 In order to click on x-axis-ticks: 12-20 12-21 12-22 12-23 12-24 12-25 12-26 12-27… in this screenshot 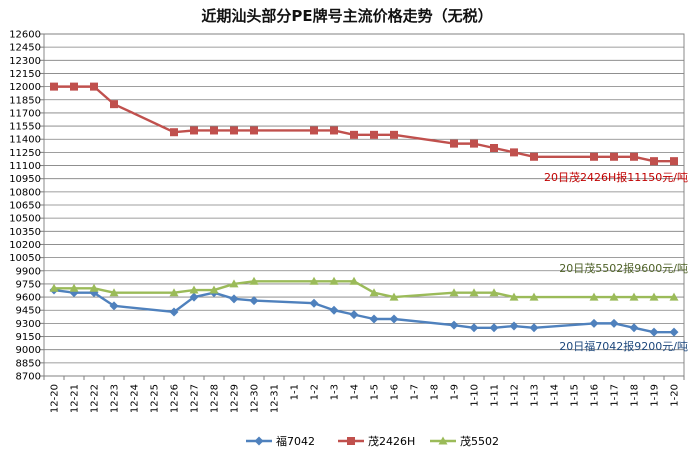, I will do `click(364, 394)`.